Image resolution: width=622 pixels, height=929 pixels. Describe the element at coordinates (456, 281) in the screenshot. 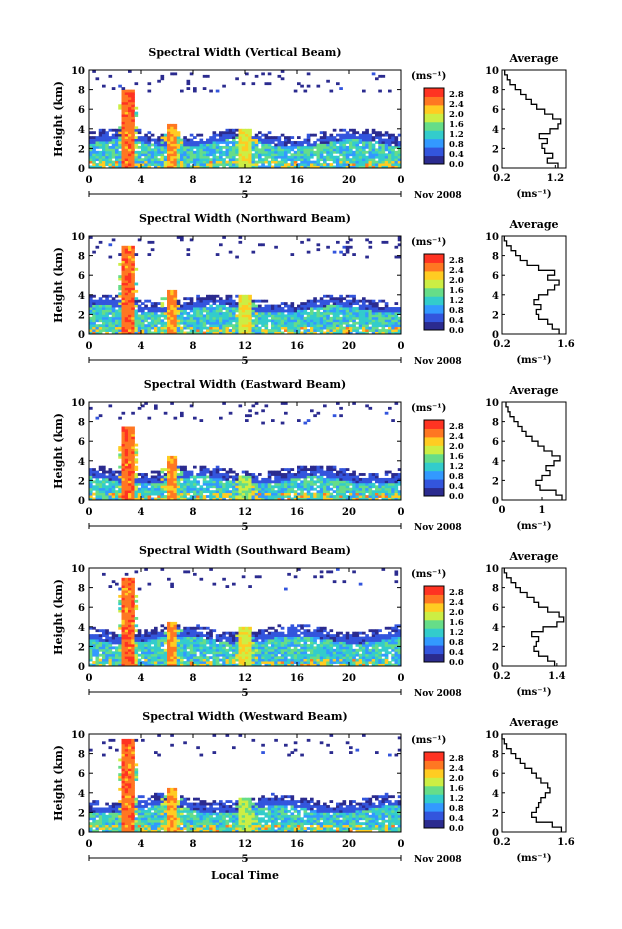

I see `colorbar-tick-label: 2.0` at that location.